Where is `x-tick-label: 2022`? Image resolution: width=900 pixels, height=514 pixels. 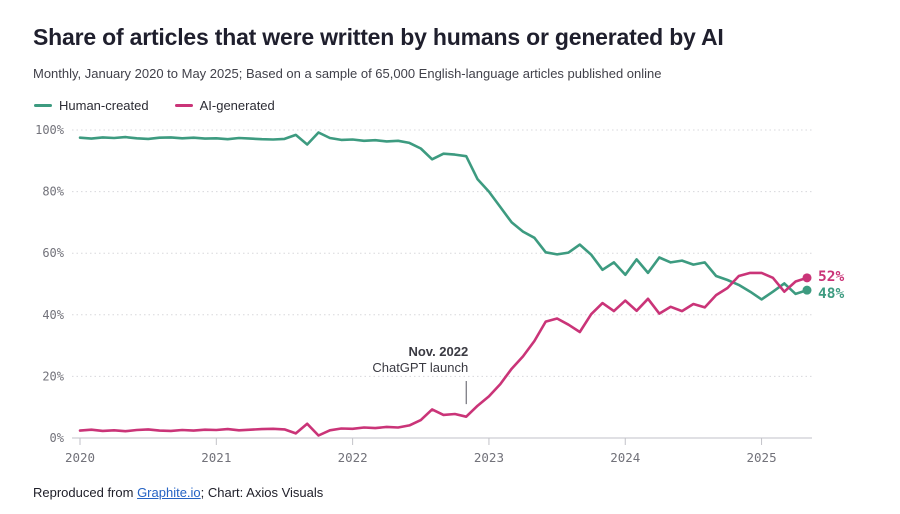
x-tick-label: 2022 is located at coordinates (353, 457).